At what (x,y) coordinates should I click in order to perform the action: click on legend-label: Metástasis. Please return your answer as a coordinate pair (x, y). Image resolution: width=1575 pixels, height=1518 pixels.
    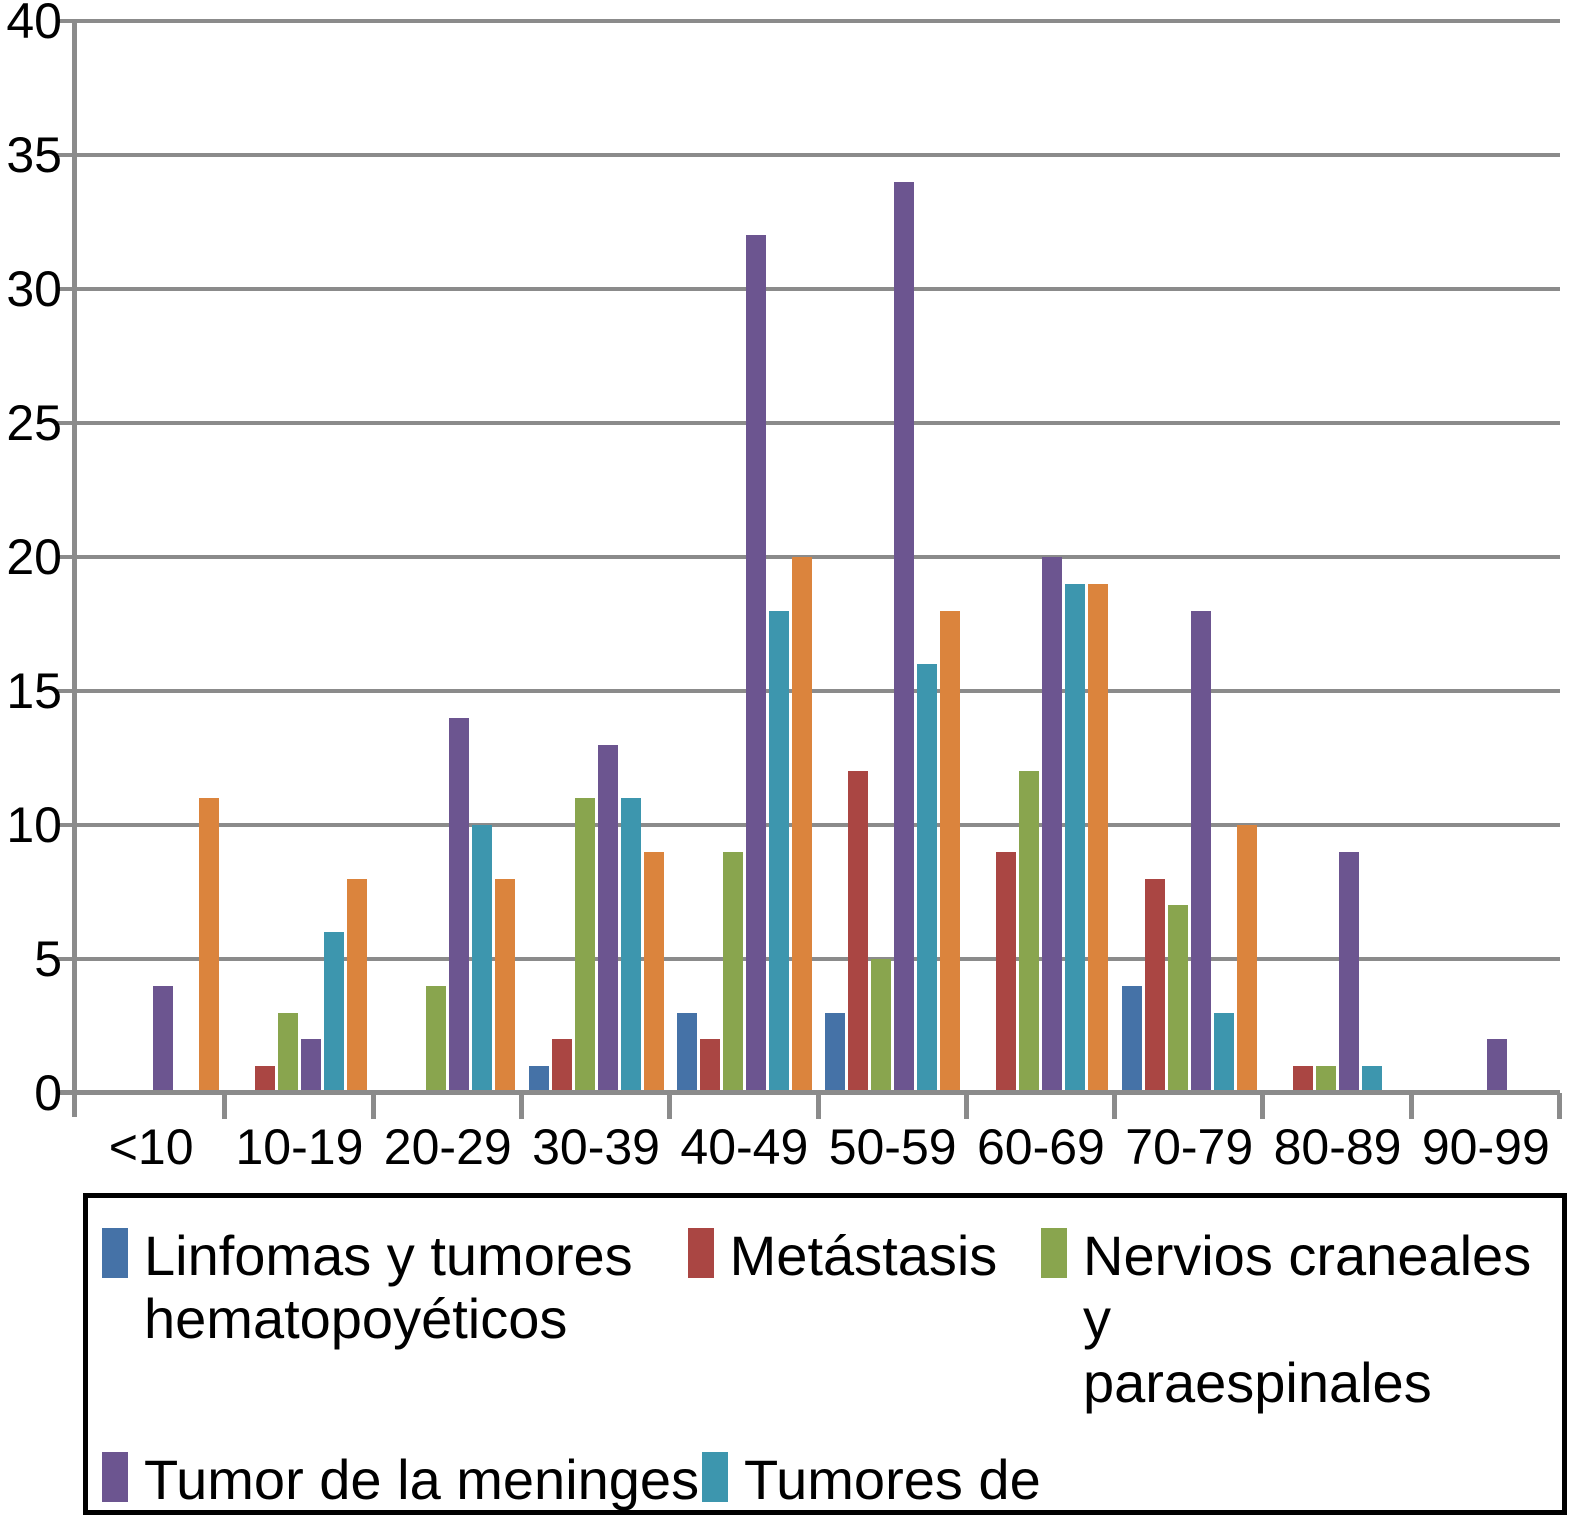
    Looking at the image, I should click on (863, 1255).